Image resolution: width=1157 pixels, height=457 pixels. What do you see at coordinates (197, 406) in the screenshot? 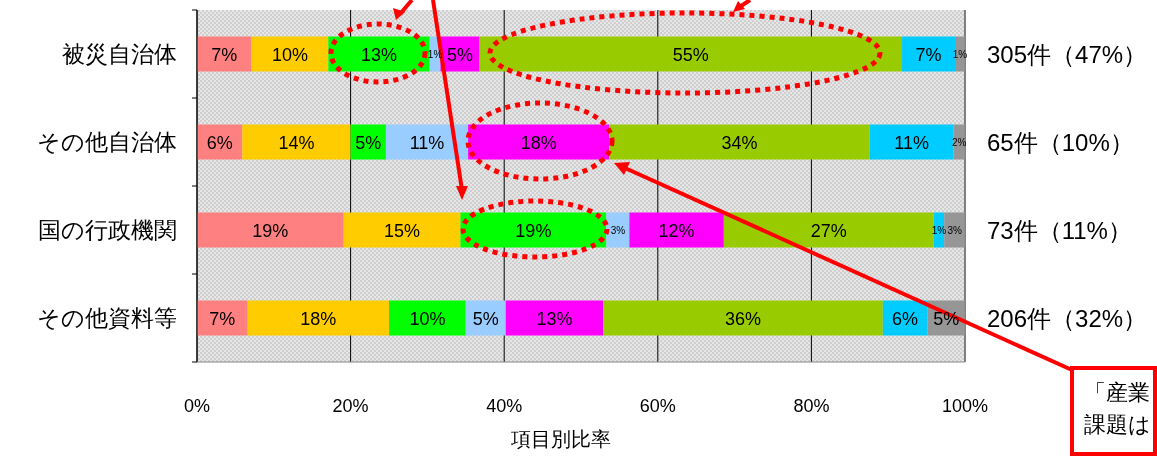
I see `x-tick-label: 0%` at bounding box center [197, 406].